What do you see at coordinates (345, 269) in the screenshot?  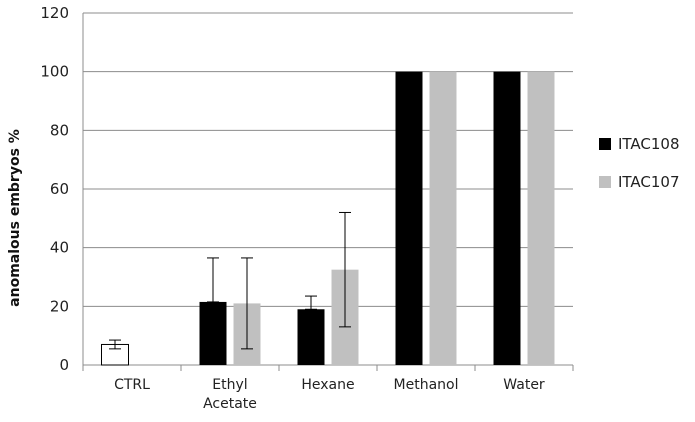 I see `error-bar-itac107-hexane` at bounding box center [345, 269].